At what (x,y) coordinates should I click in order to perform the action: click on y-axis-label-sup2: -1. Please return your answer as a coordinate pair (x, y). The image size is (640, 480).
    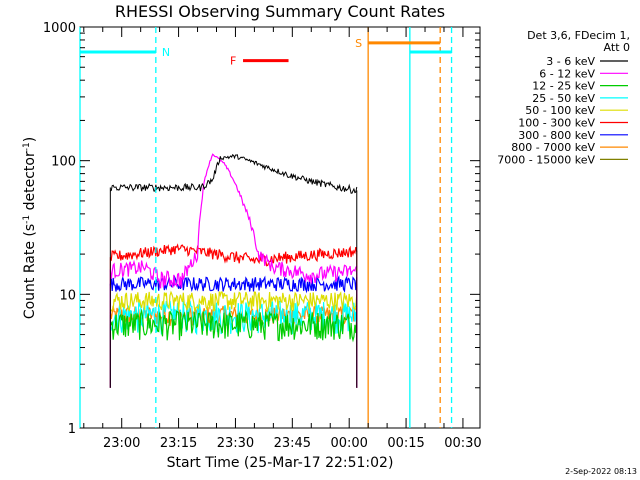
    Looking at the image, I should click on (27, 146).